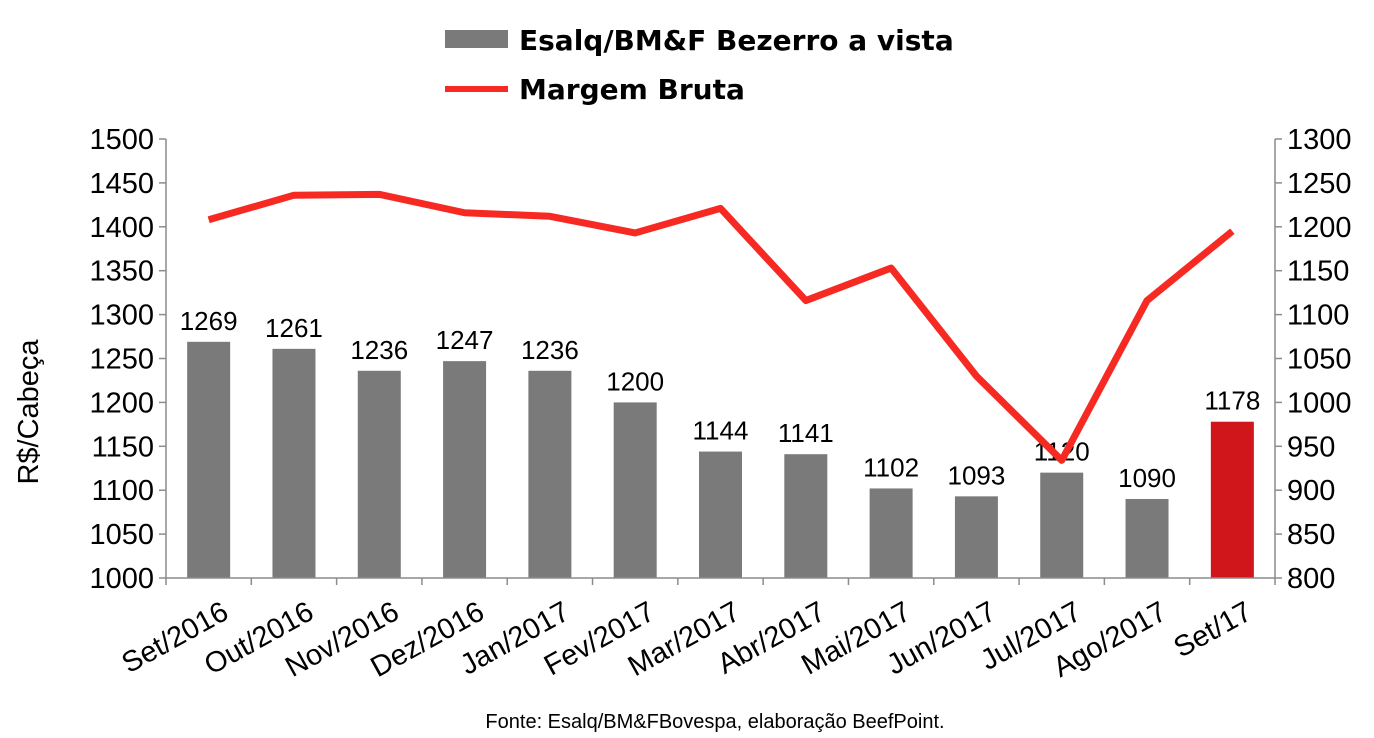 The image size is (1374, 738). Describe the element at coordinates (1319, 403) in the screenshot. I see `y2-tick-label: 1000` at that location.